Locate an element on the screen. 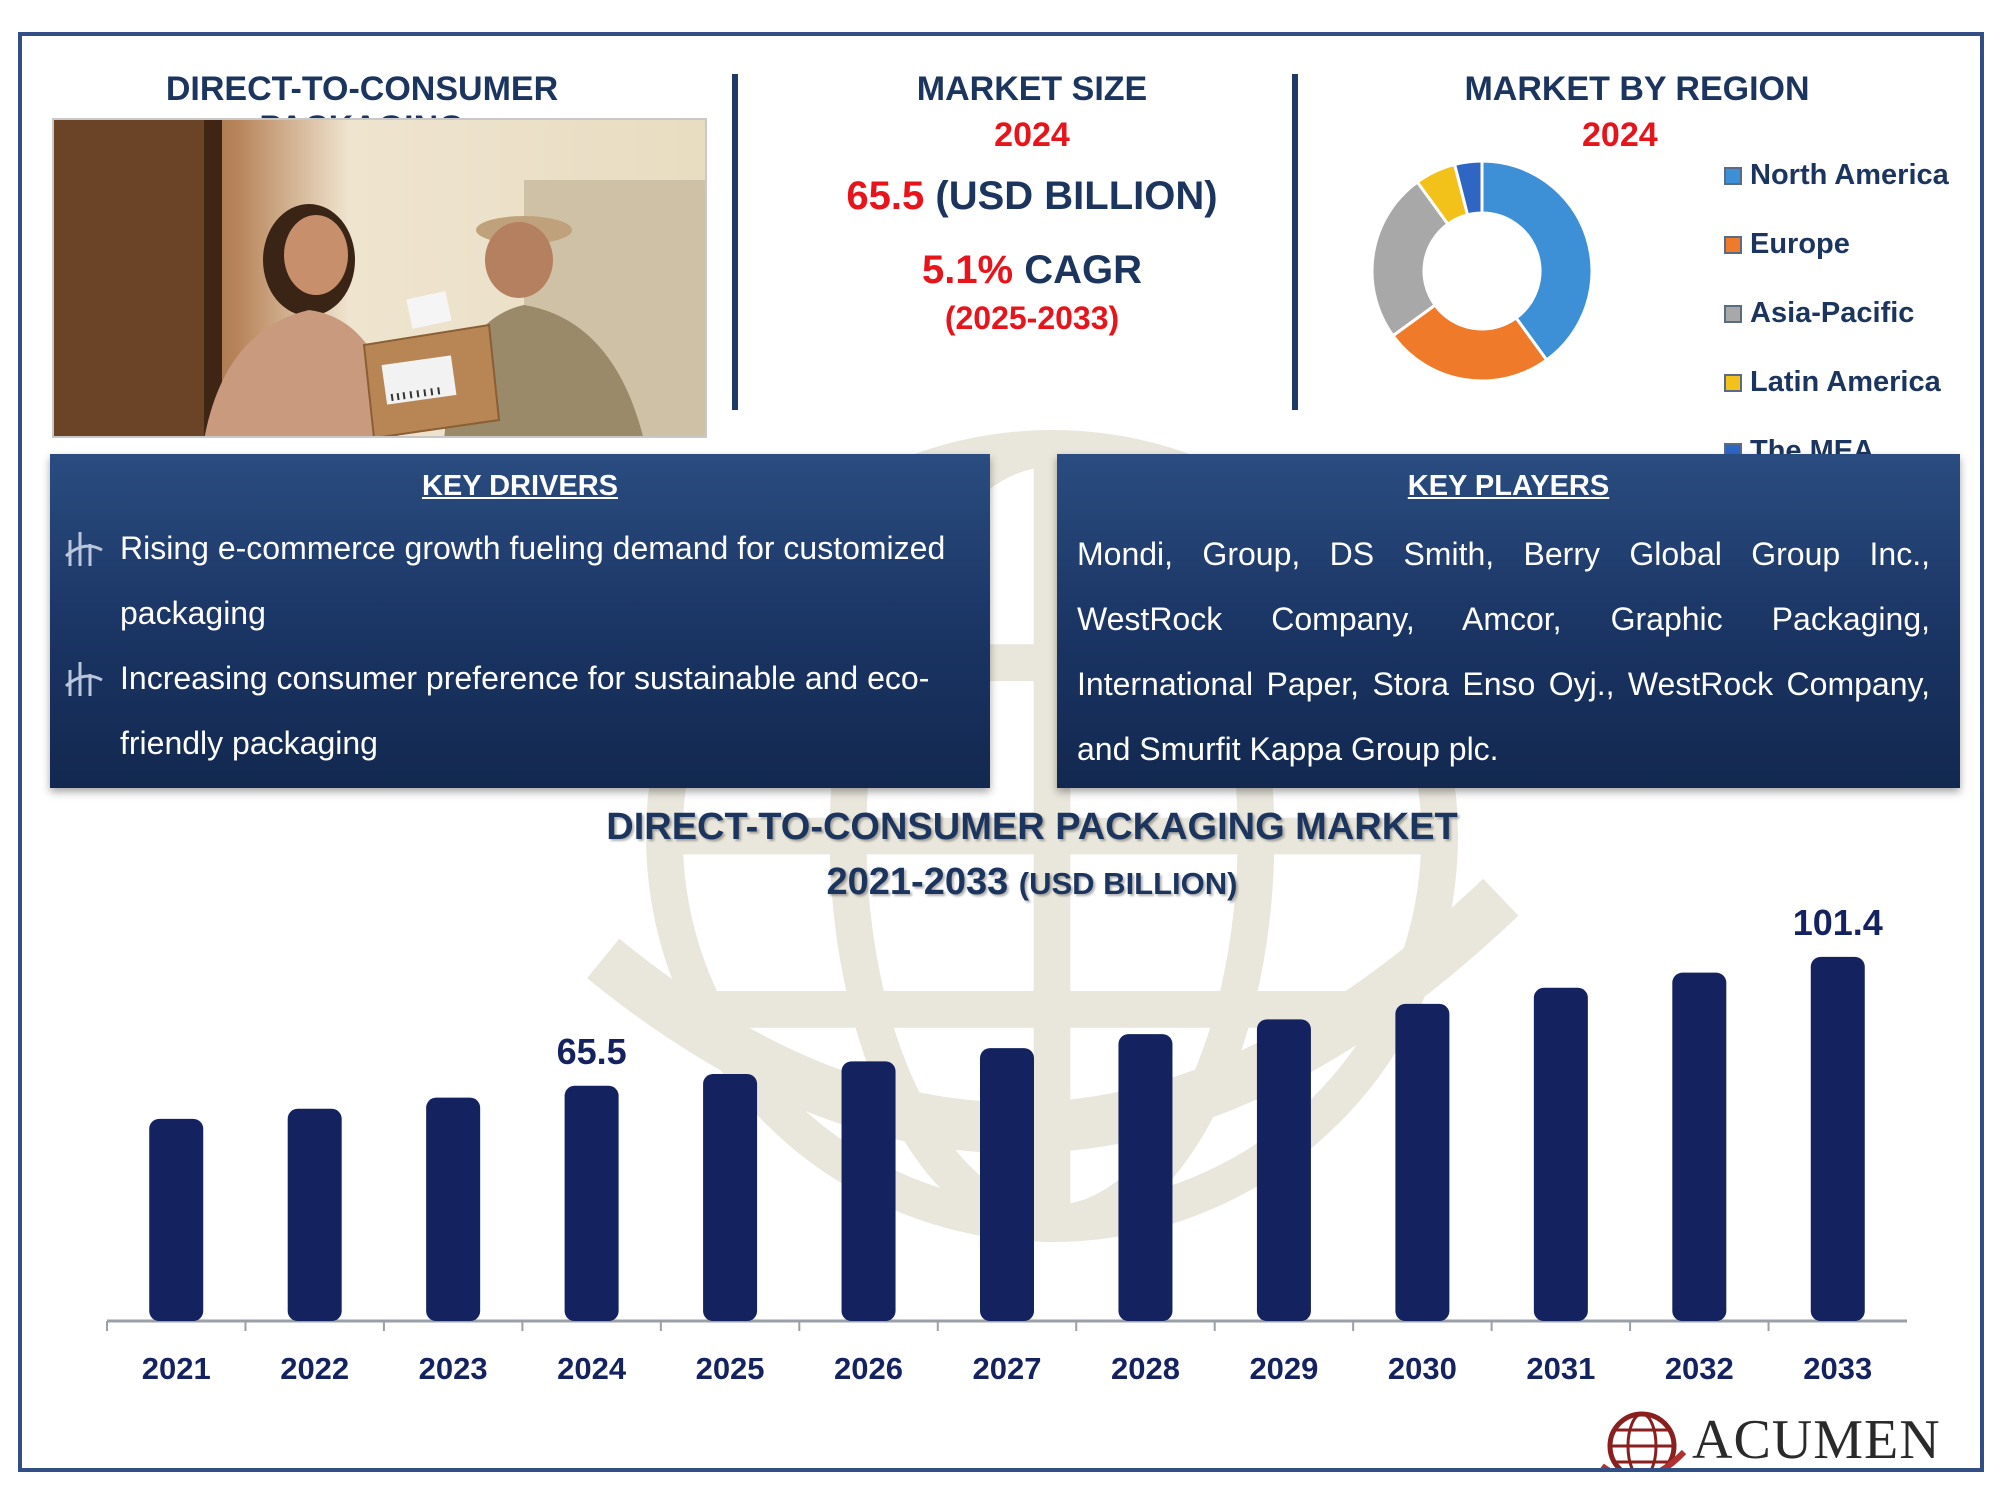  legend-item: North America is located at coordinates (1836, 175).